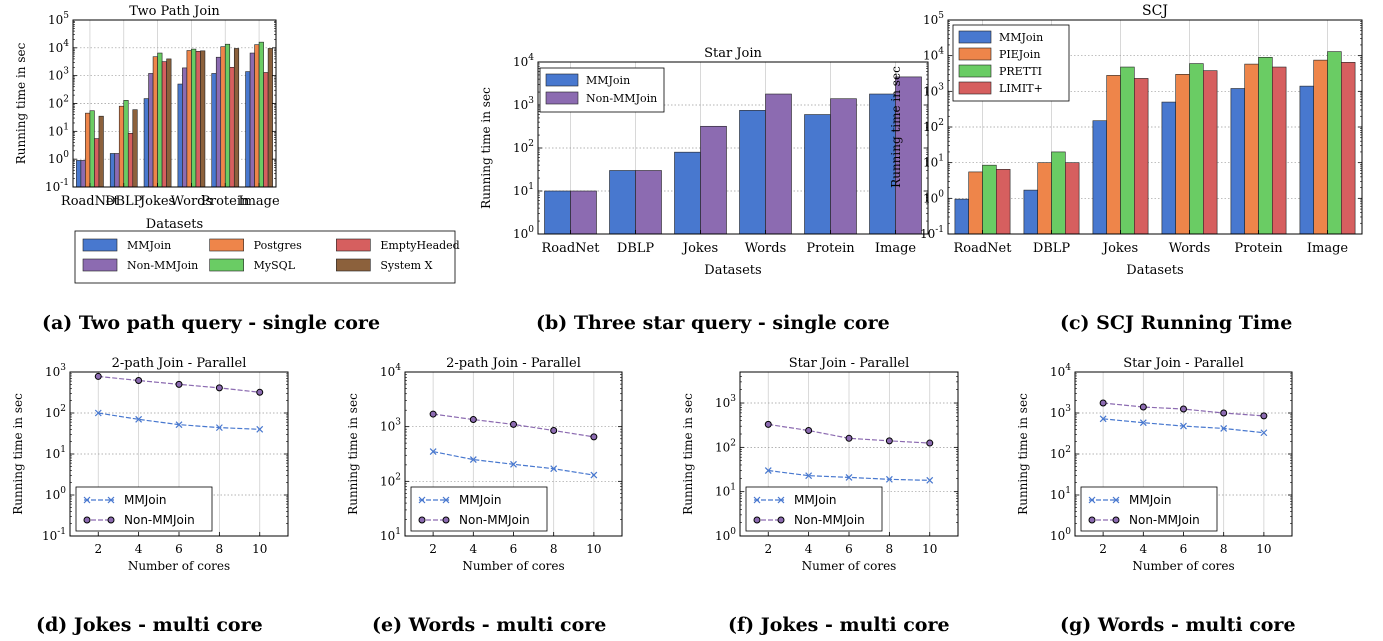  I want to click on bar-dblp-limit-, so click(1072, 198).